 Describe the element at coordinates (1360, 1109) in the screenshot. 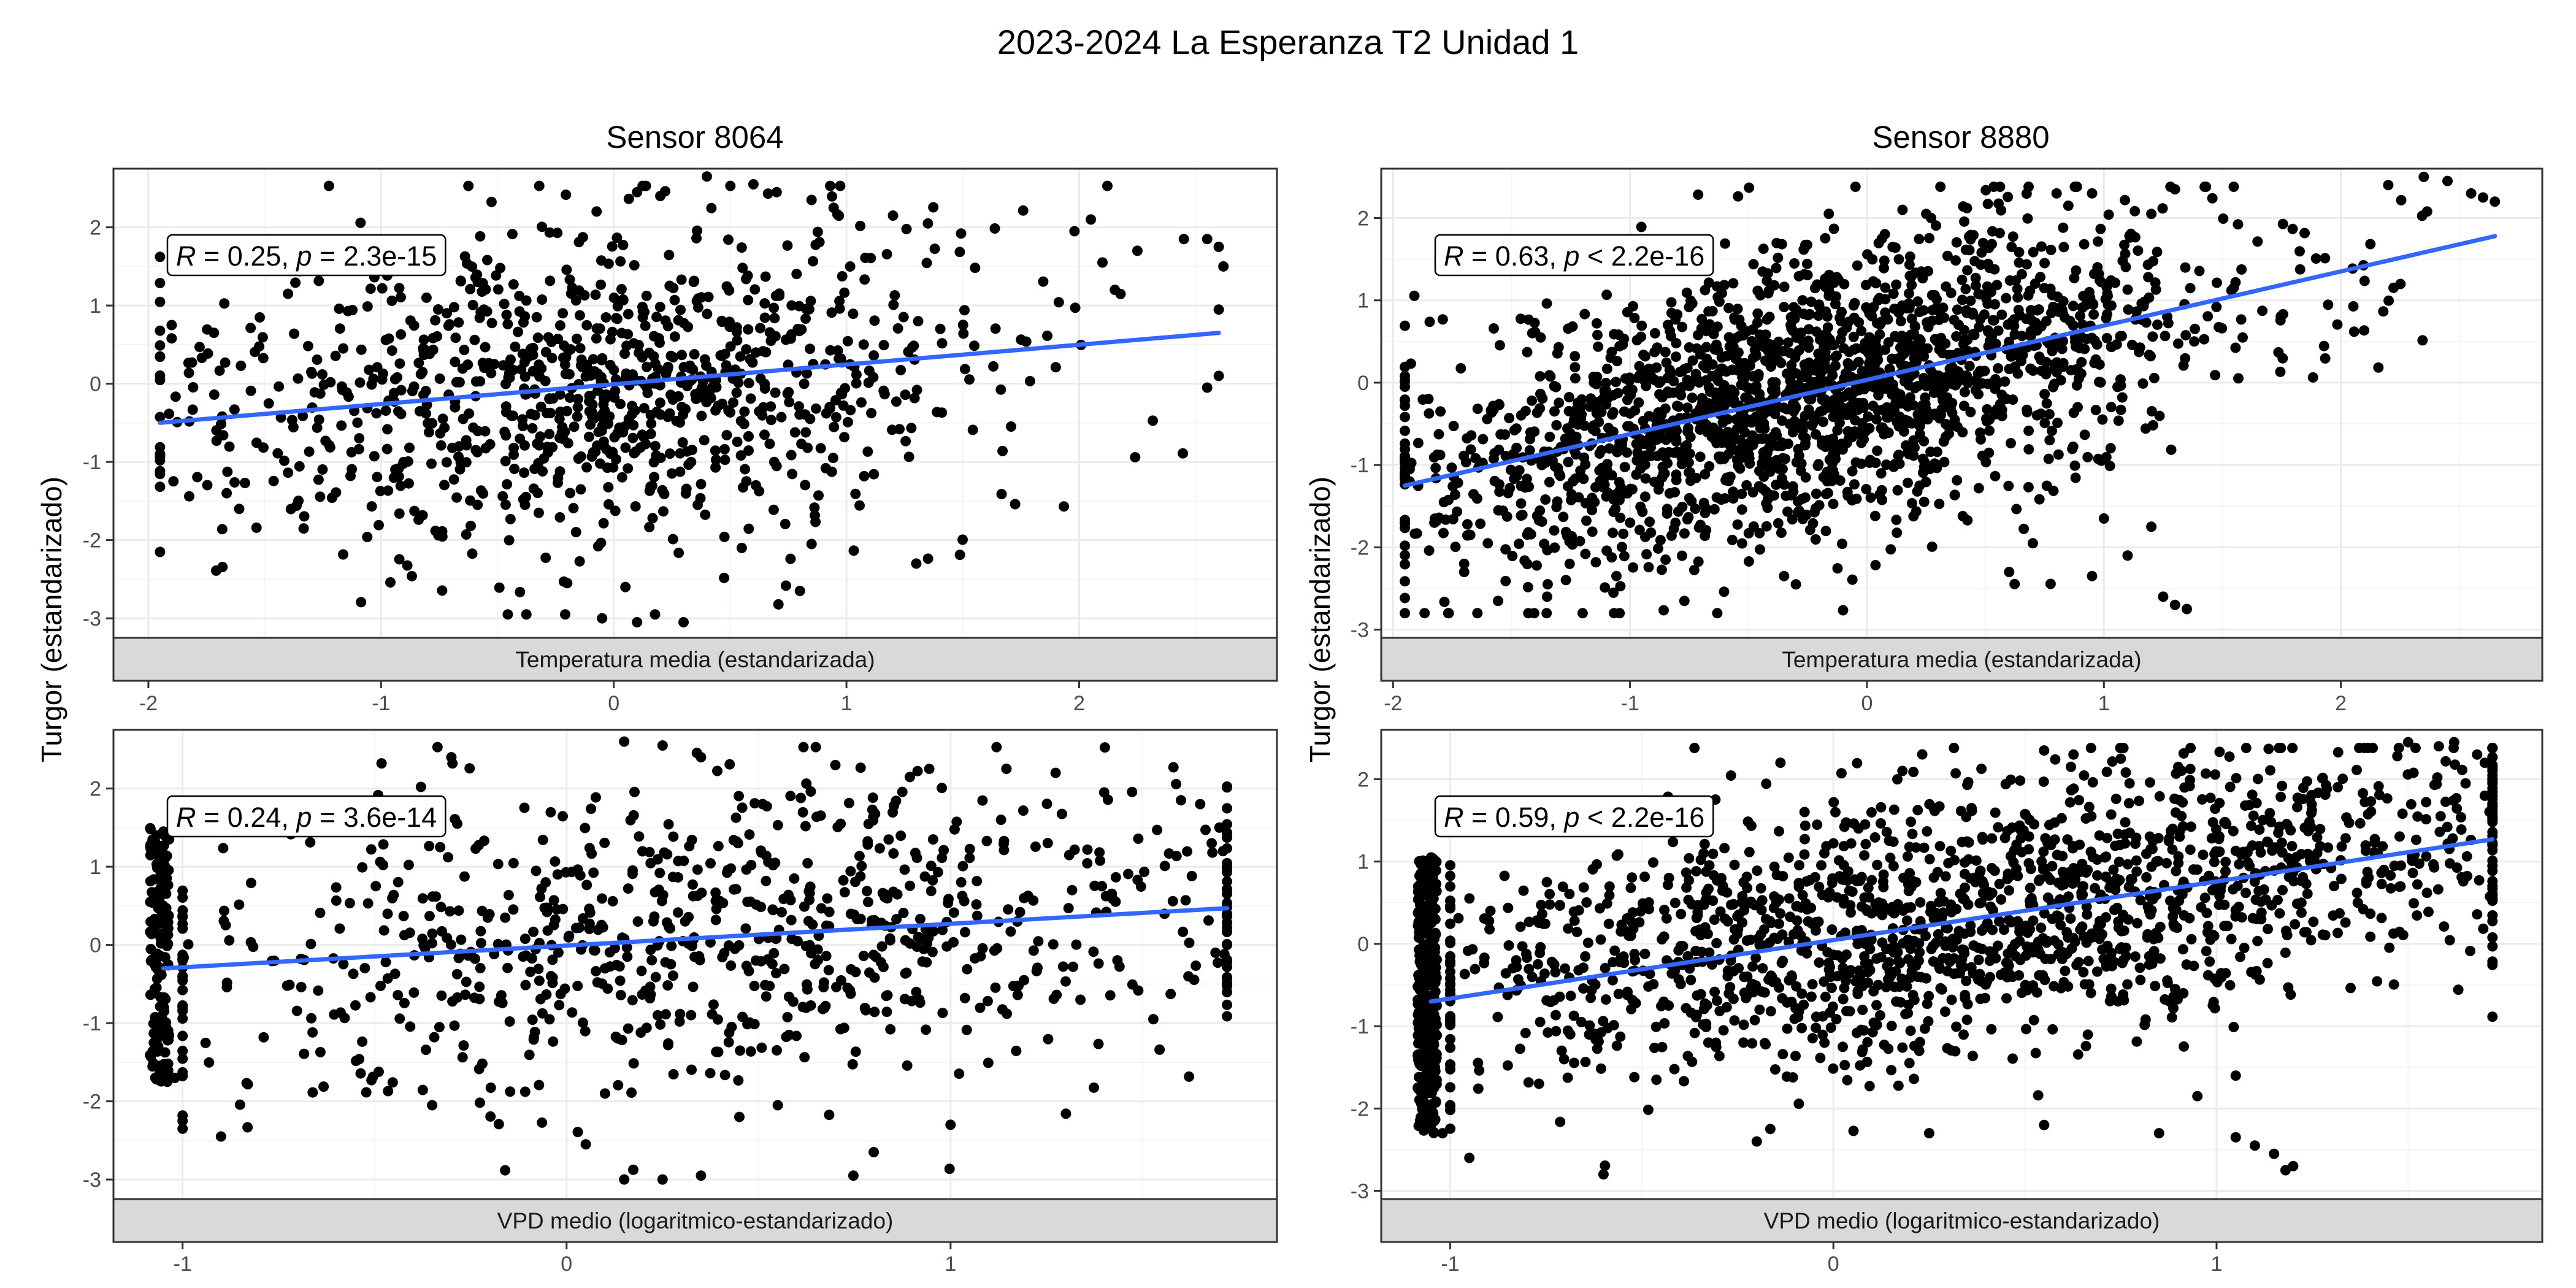

I see `y-tick-label: -2` at that location.